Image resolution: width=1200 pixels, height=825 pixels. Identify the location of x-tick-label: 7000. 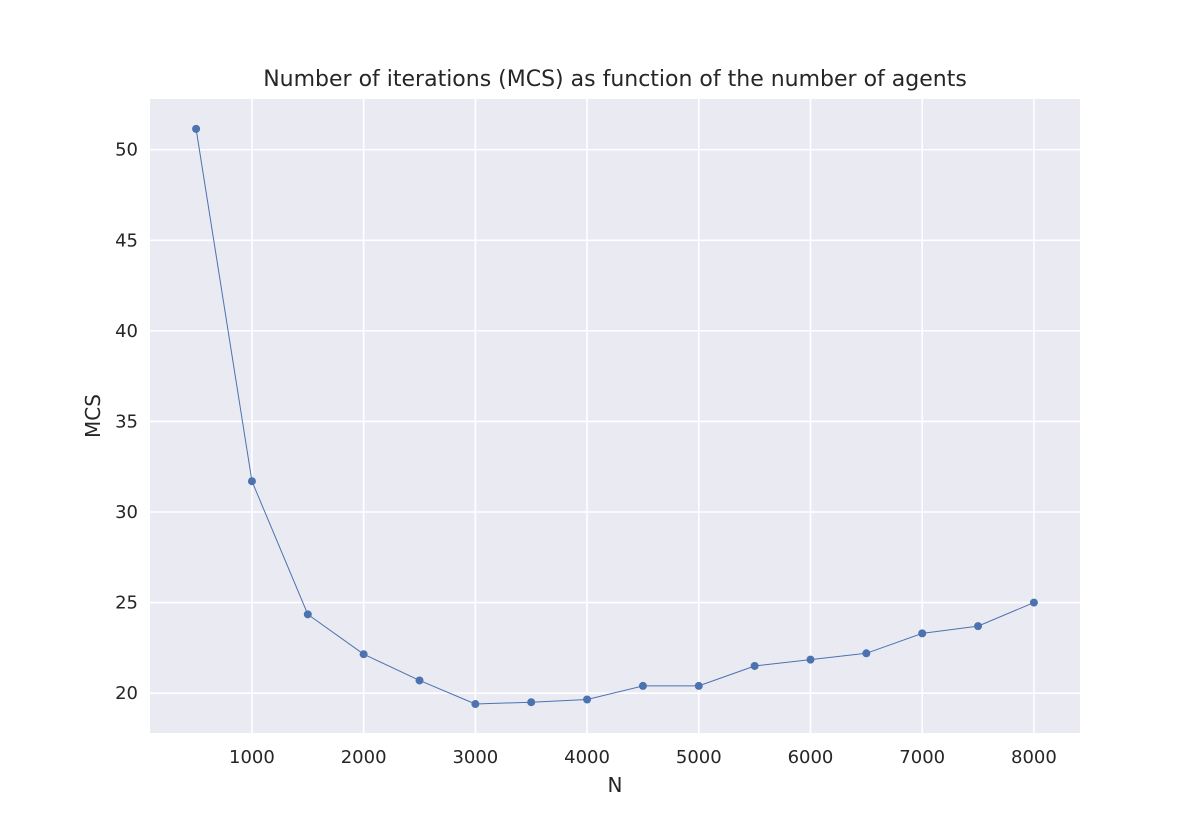
(922, 757).